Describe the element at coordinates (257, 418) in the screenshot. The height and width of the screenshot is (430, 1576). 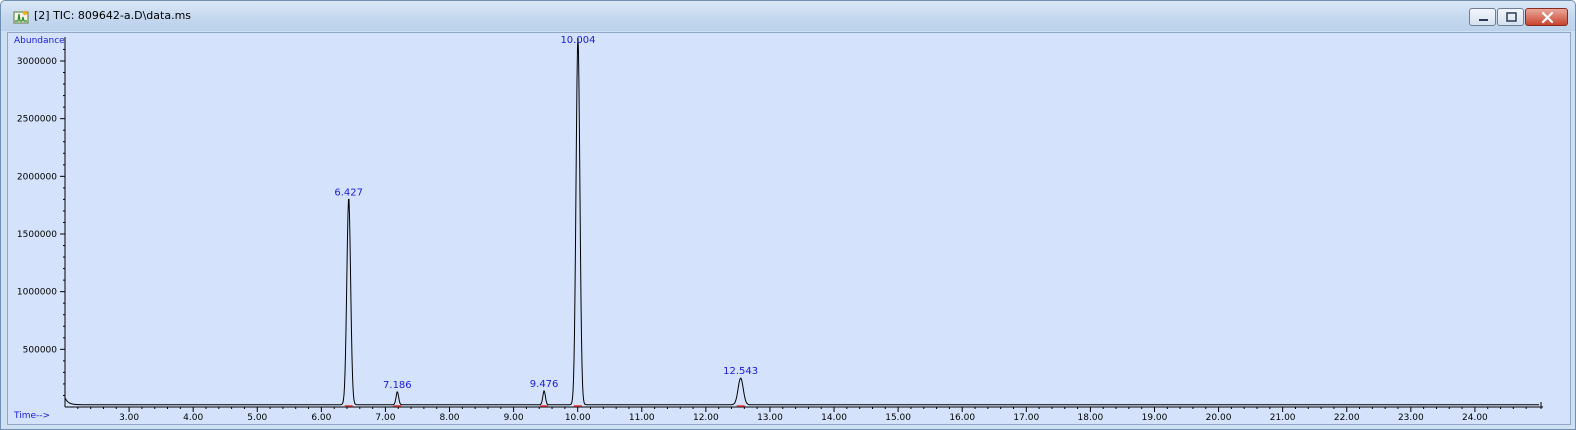
I see `x-tick-label: 5.00` at that location.